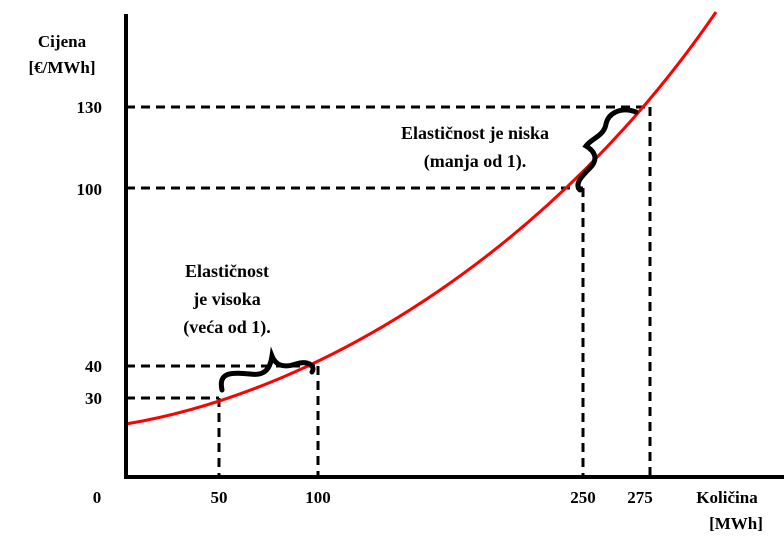  Describe the element at coordinates (318, 497) in the screenshot. I see `x-tick-label: 100` at that location.